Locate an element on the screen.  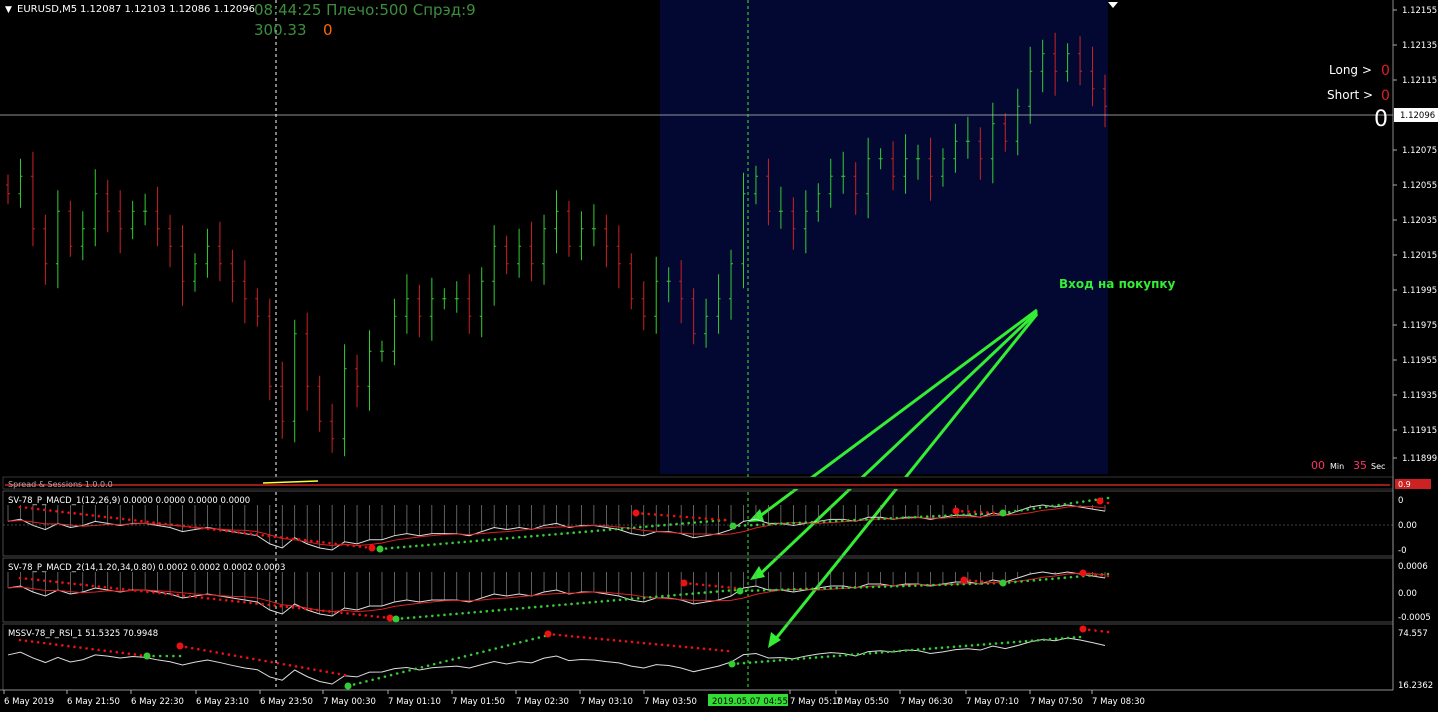
current-price-box is located at coordinates (1416, 115).